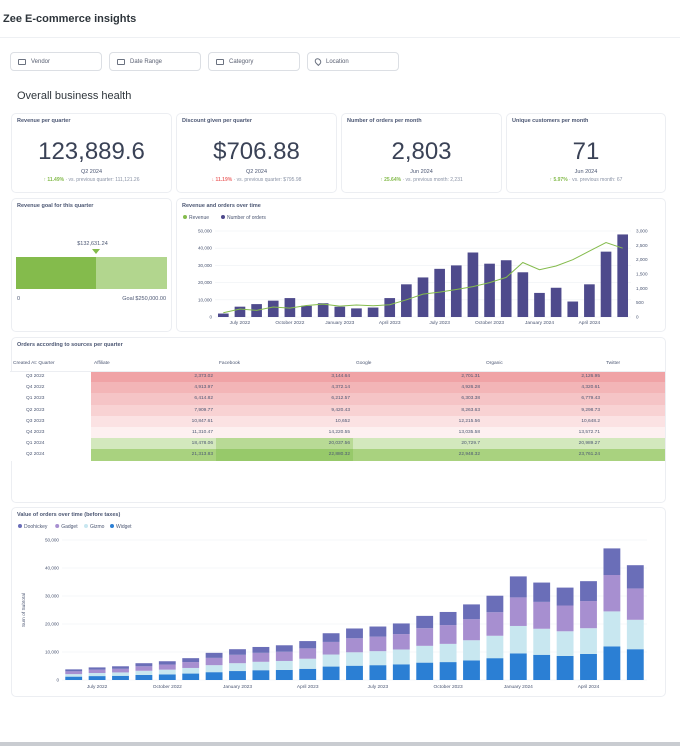  I want to click on x-tick: July 2022, so click(240, 323).